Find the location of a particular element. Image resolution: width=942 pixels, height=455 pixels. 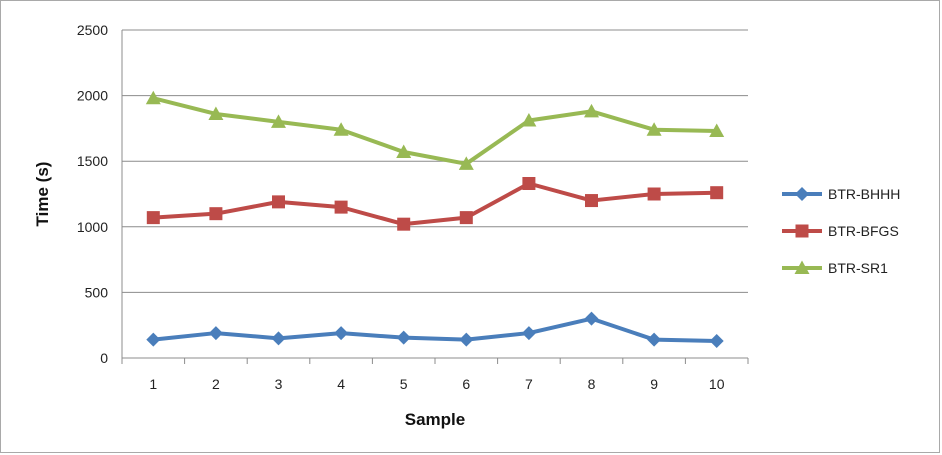

series-line-btr-sr1 is located at coordinates (434, 131).